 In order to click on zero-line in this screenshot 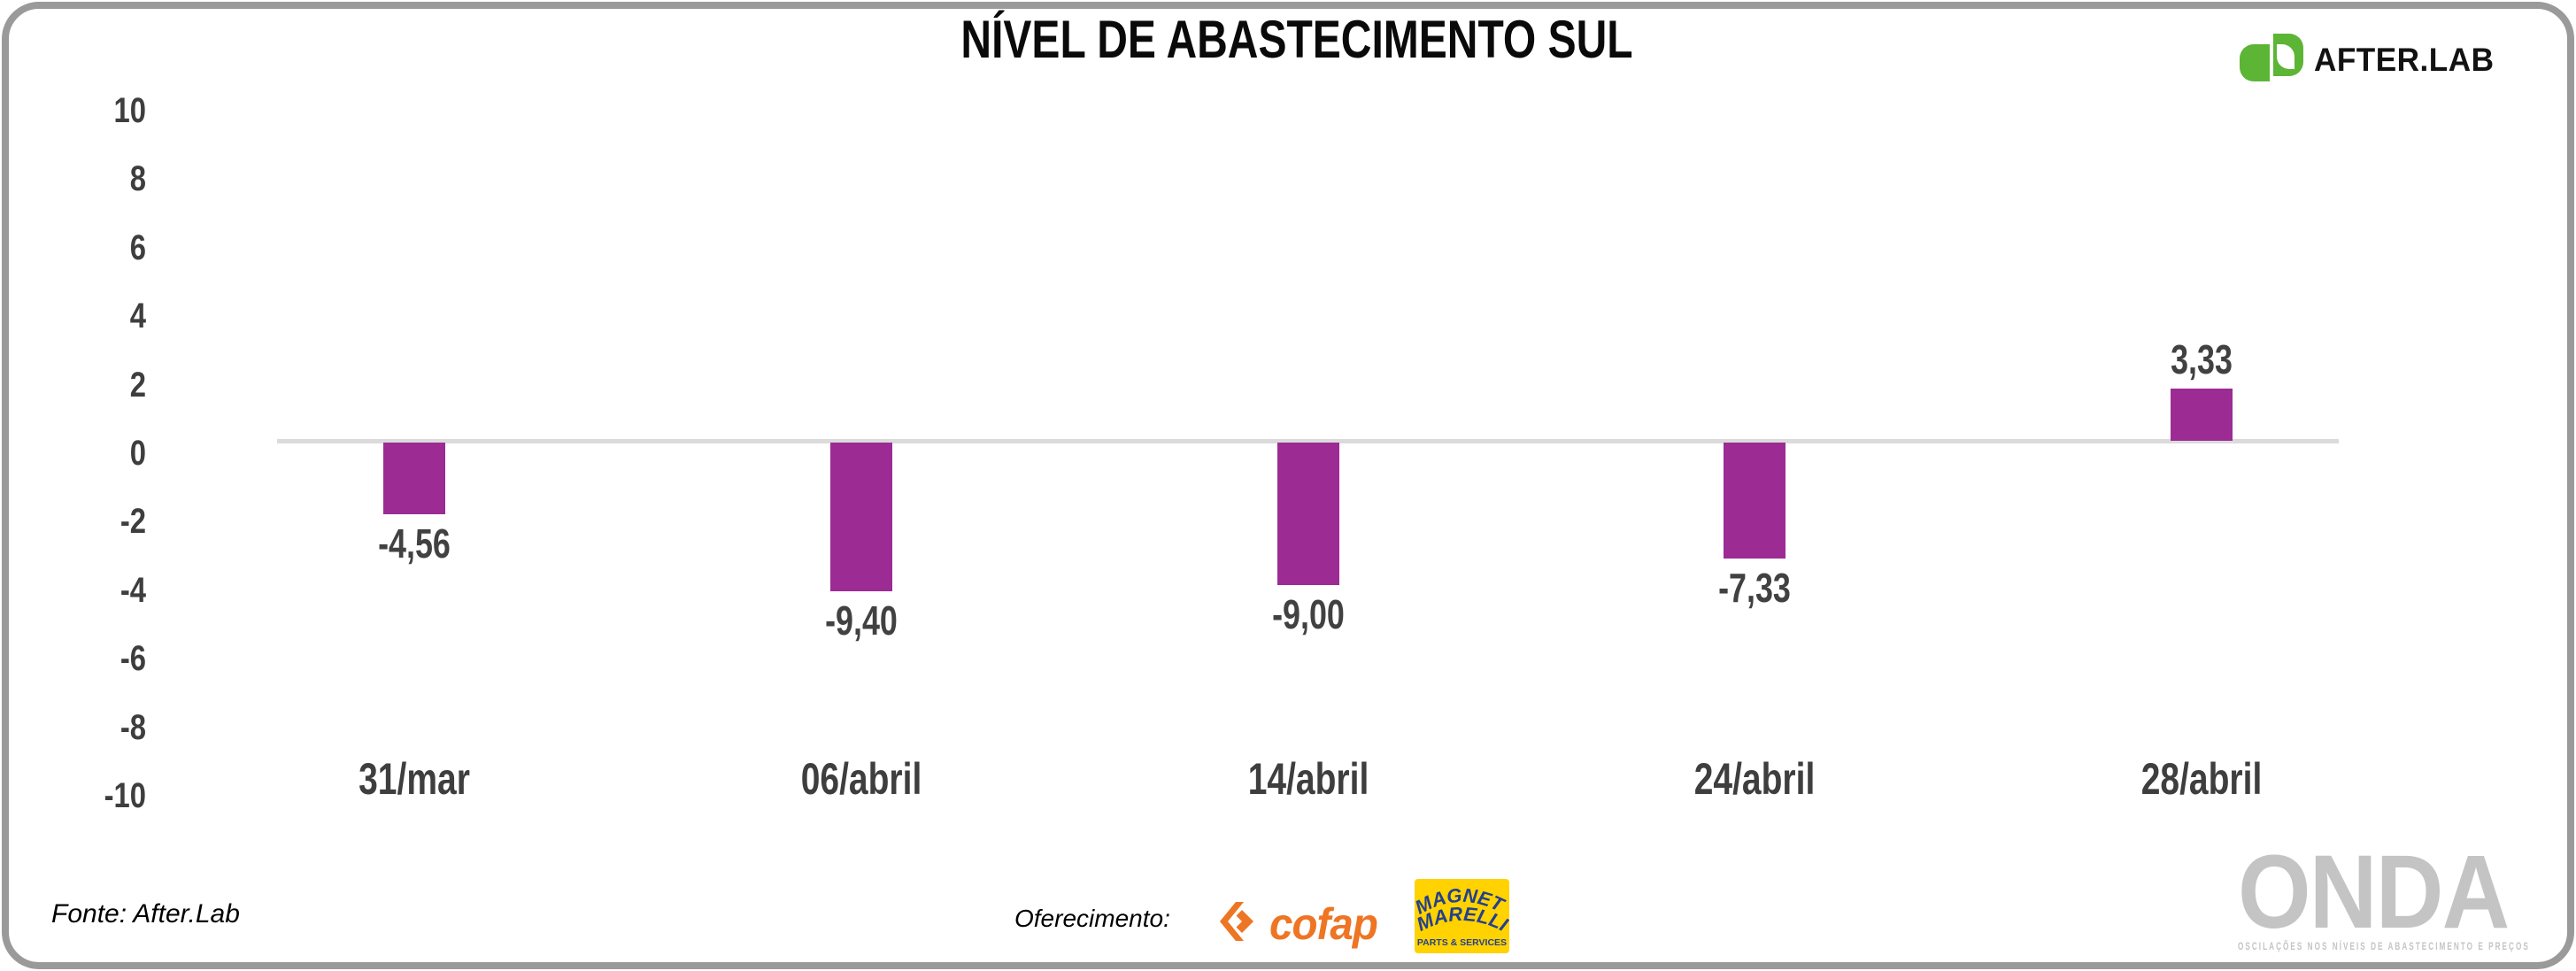, I will do `click(1308, 441)`.